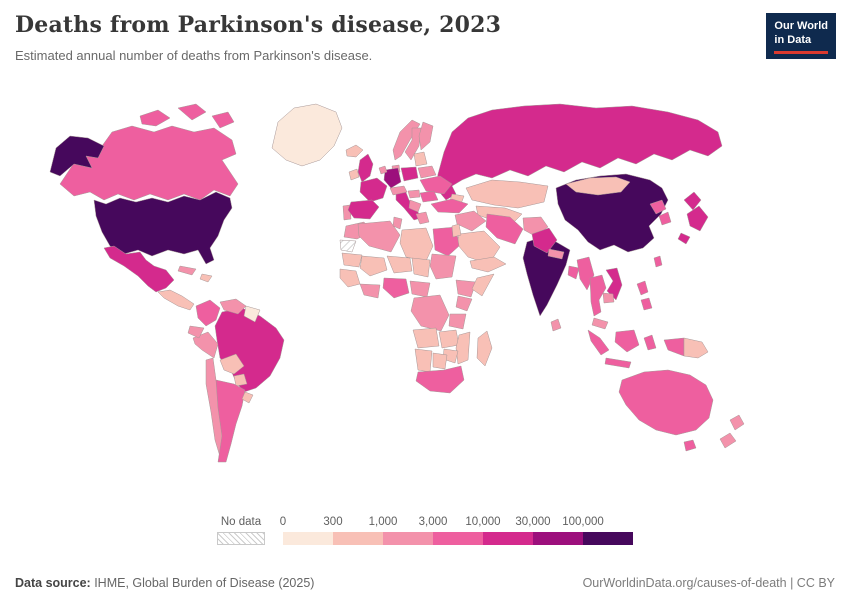 The width and height of the screenshot is (850, 600). Describe the element at coordinates (598, 186) in the screenshot. I see `country-mongolia` at that location.